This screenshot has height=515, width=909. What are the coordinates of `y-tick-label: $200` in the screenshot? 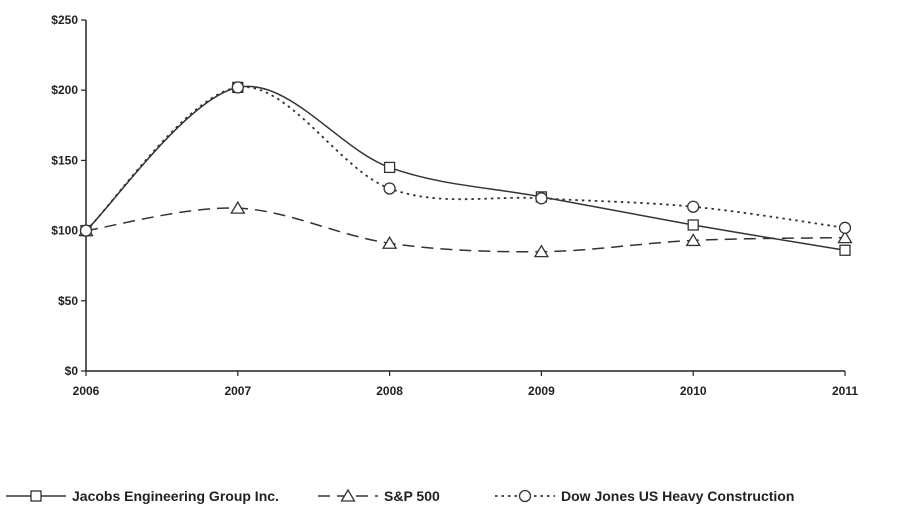 It's located at (64, 90).